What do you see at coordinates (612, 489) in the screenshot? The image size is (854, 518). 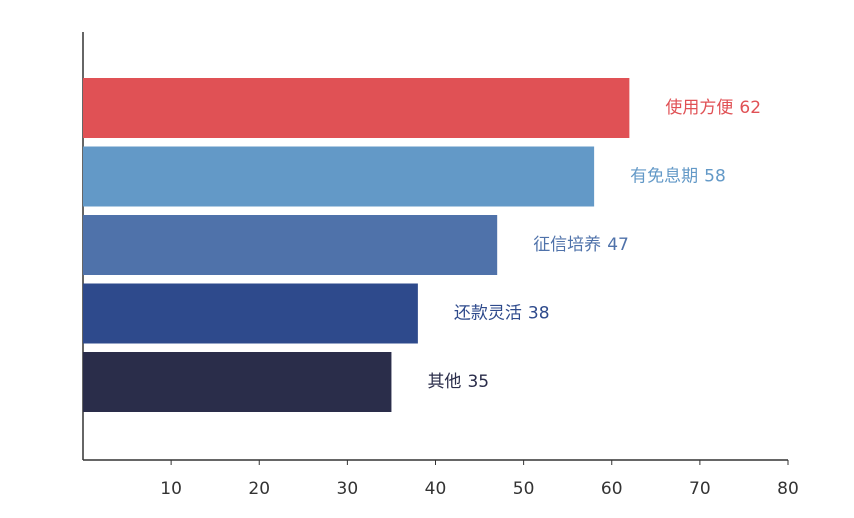 I see `x-tick-label: 60` at bounding box center [612, 489].